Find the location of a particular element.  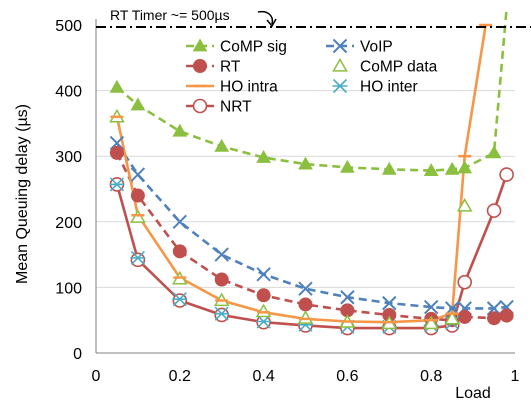

y-axis-title: Mean Queuing delay (µs) is located at coordinates (22, 194).